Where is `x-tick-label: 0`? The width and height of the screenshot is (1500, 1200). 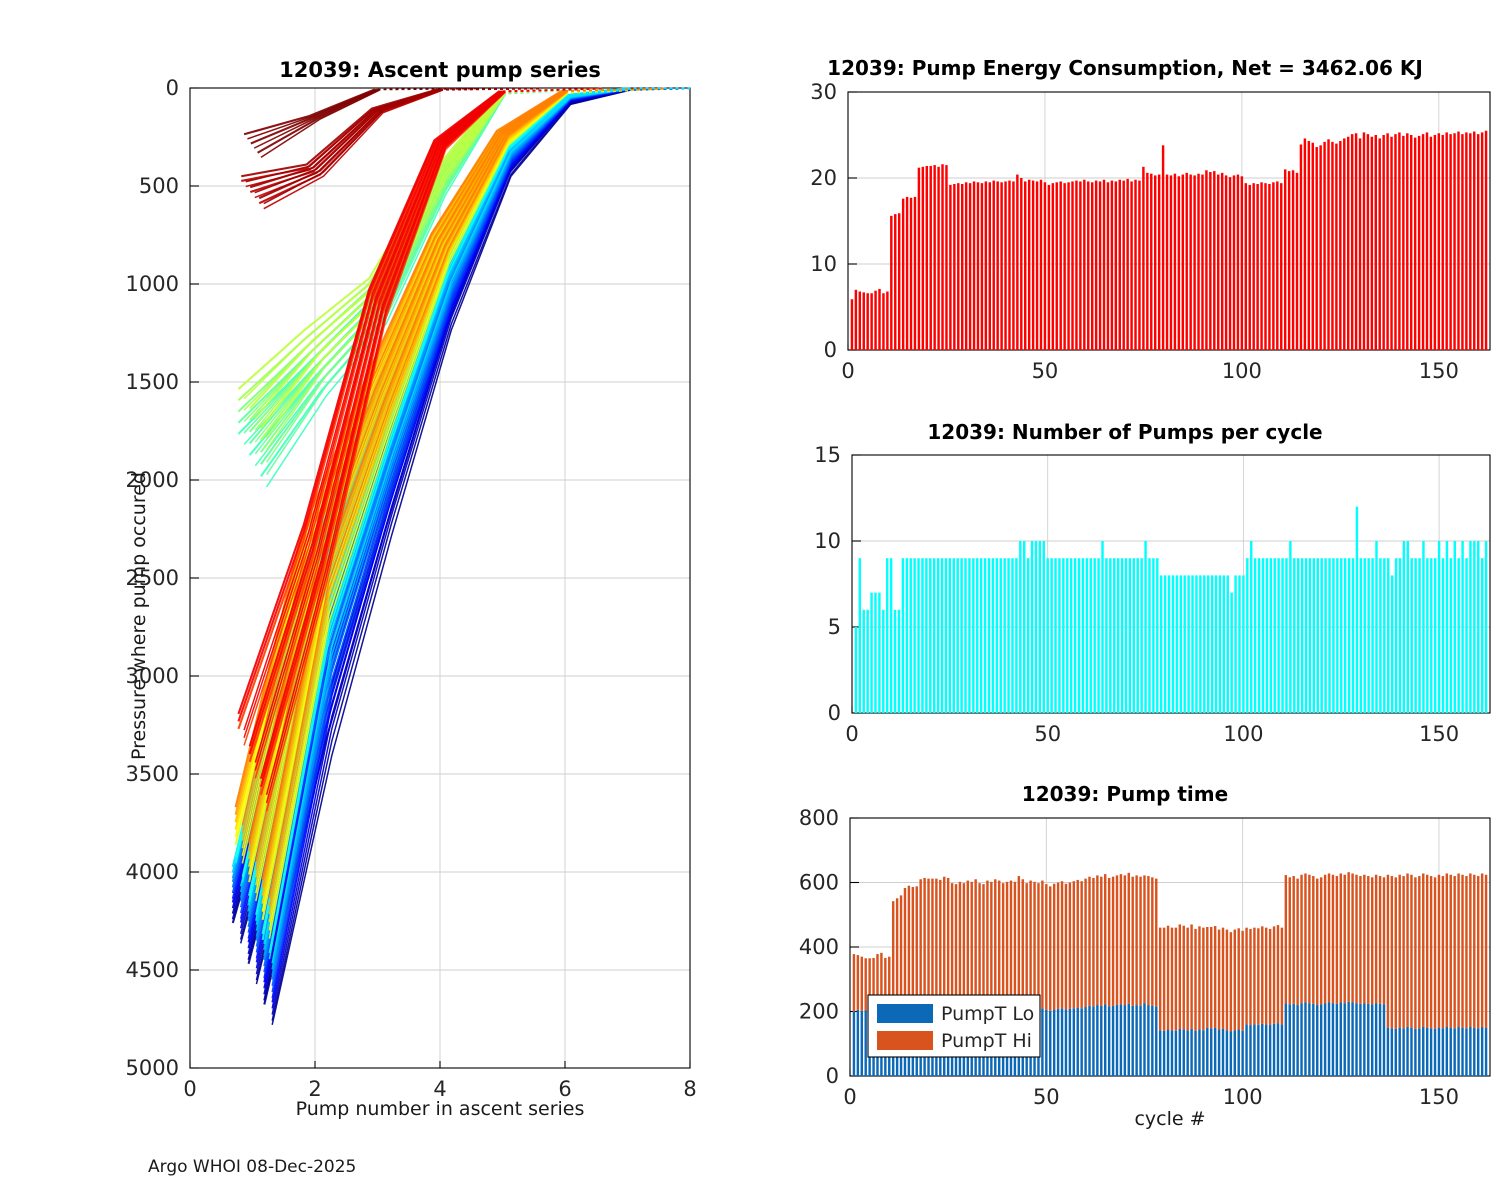 x-tick-label: 0 is located at coordinates (849, 1097).